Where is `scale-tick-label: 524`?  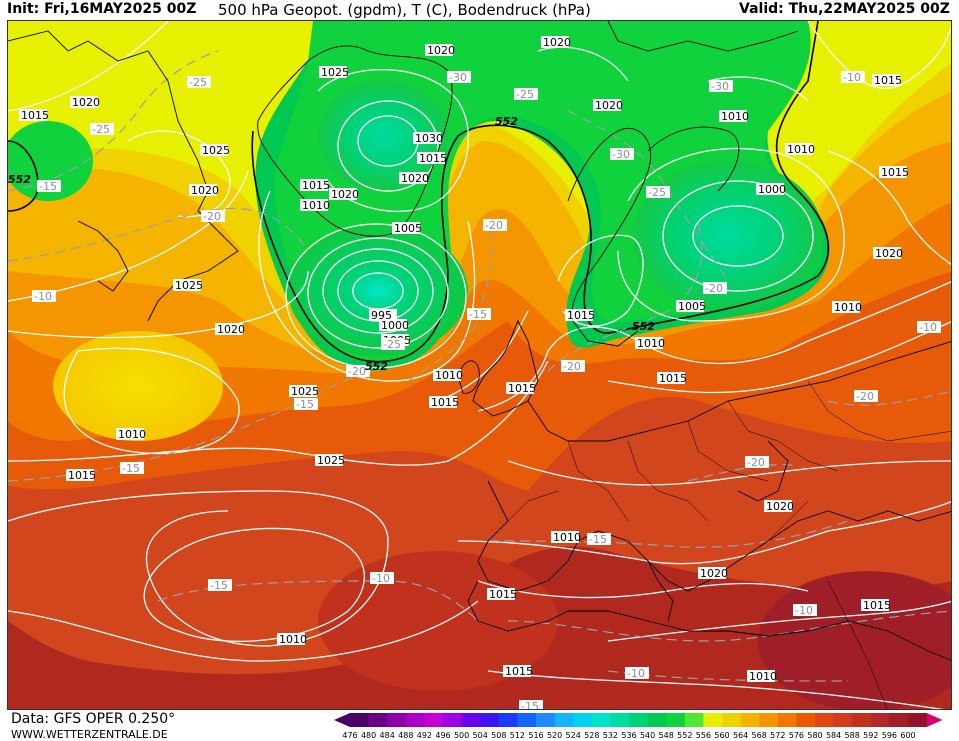 scale-tick-label: 524 is located at coordinates (573, 735).